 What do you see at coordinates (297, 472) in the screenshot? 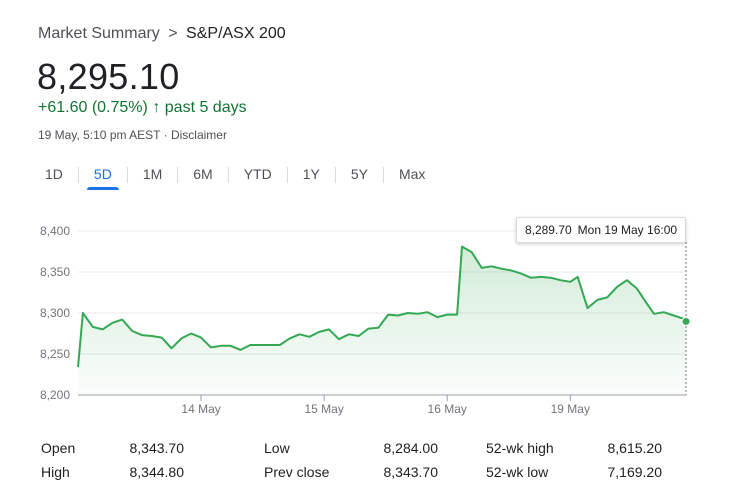
I see `stat-prev-close-label: Prev close` at bounding box center [297, 472].